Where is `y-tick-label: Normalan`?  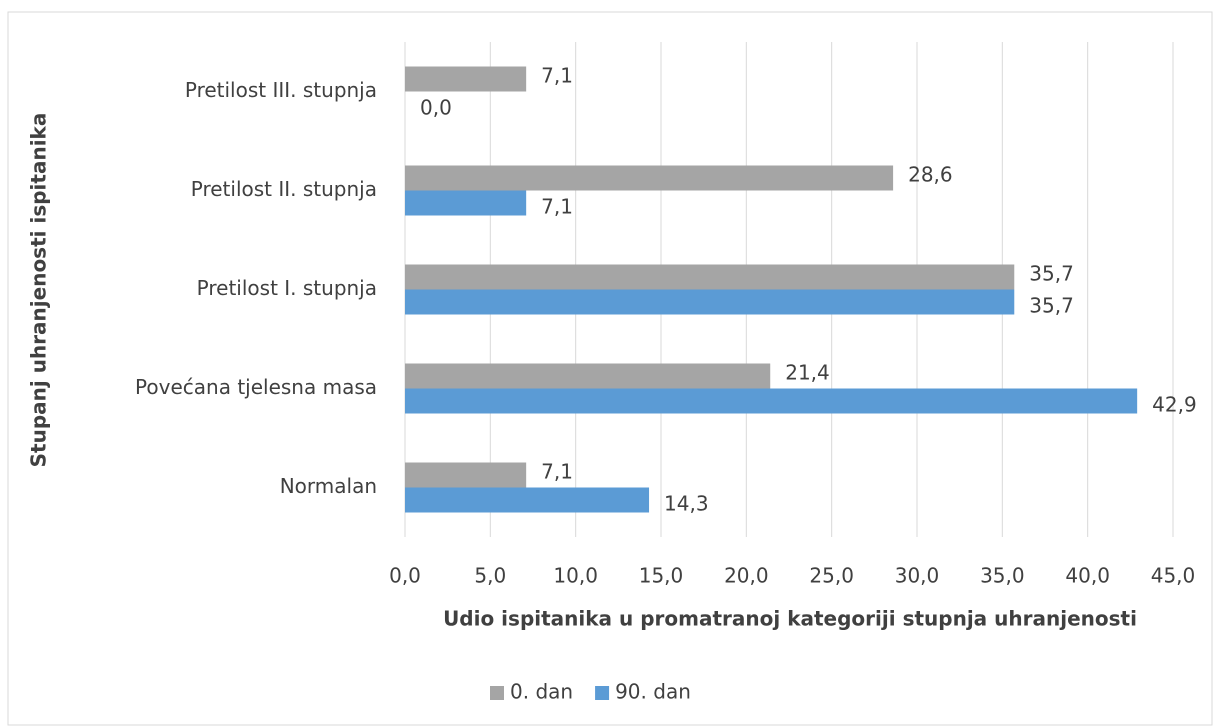
y-tick-label: Normalan is located at coordinates (328, 486).